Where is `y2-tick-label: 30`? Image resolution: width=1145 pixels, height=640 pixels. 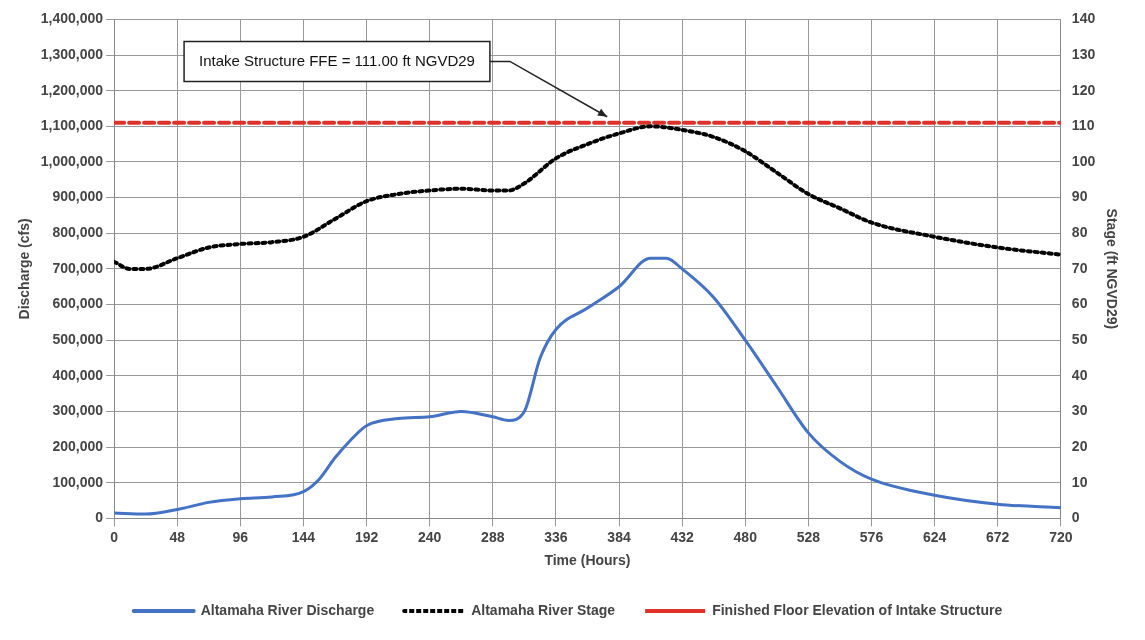 y2-tick-label: 30 is located at coordinates (1079, 410).